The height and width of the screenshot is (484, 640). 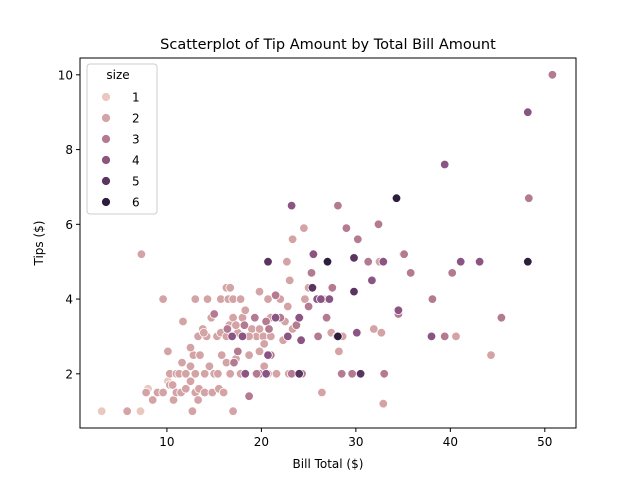 I want to click on y-tick-label: 6, so click(x=69, y=225).